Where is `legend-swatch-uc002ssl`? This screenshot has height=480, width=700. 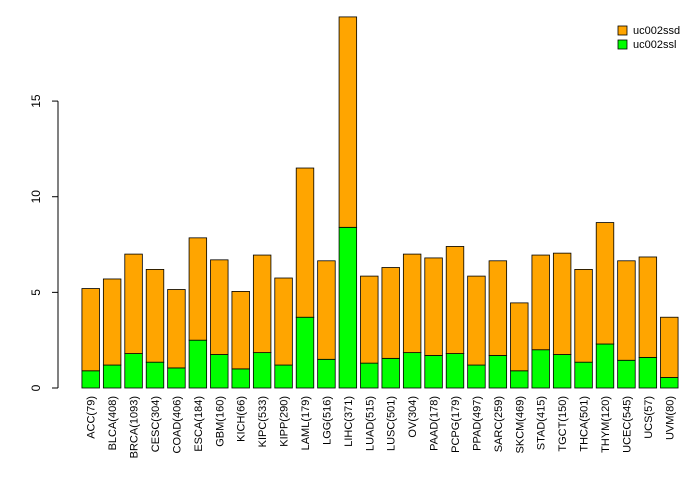 legend-swatch-uc002ssl is located at coordinates (622, 44).